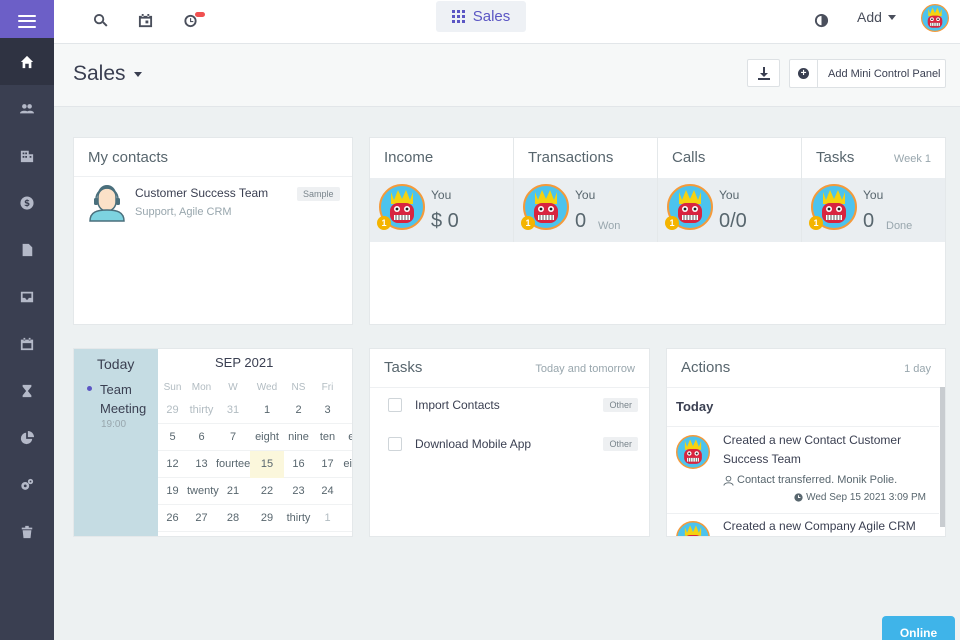 The image size is (960, 640). I want to click on calendar-day: 21, so click(233, 491).